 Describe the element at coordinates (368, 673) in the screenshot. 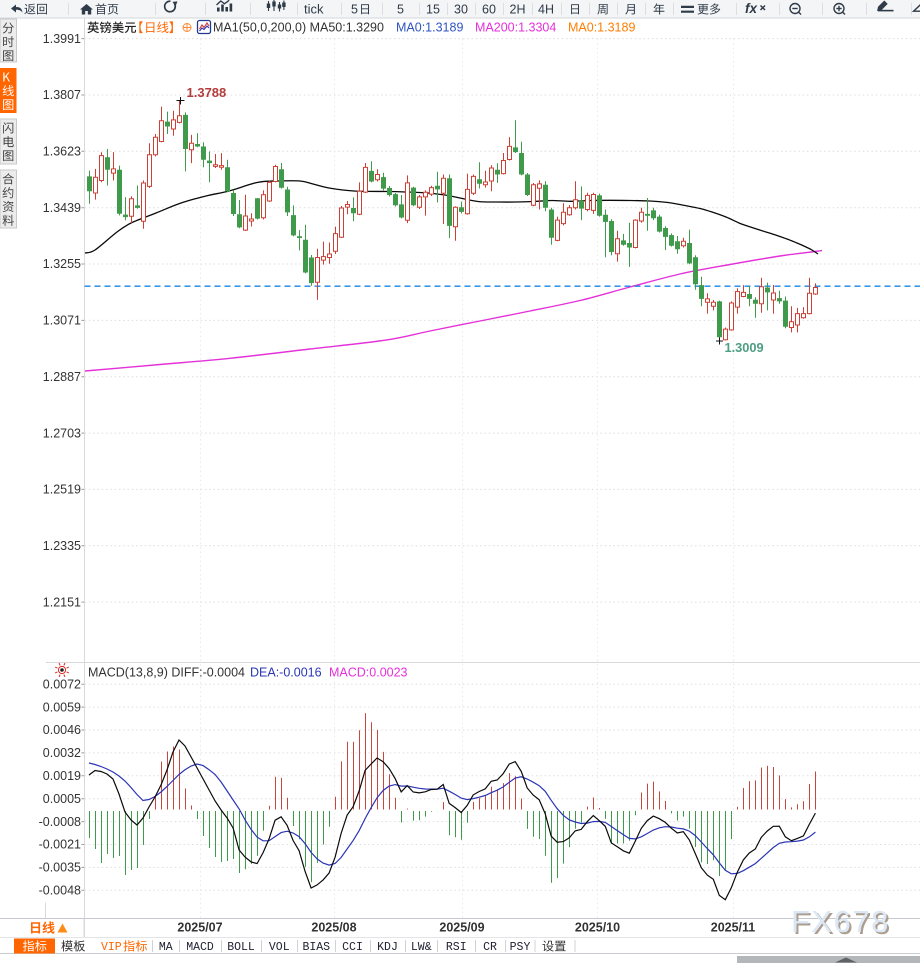

I see `svg-text: MACD:0.0023` at that location.